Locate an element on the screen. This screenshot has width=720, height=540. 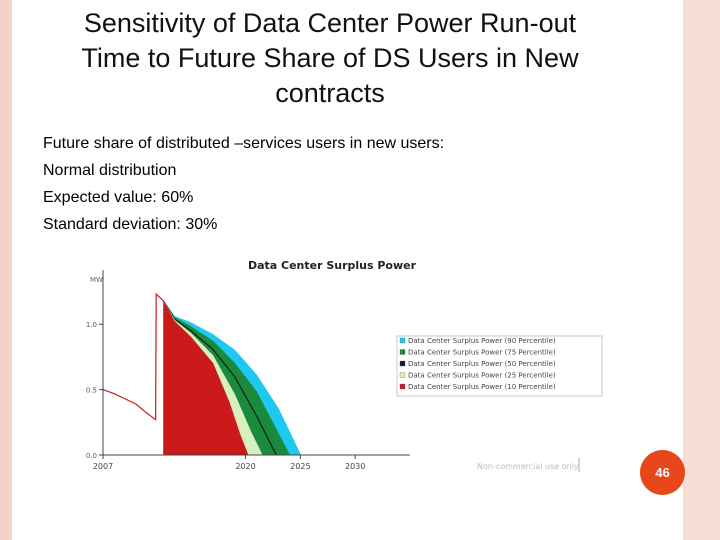
x-tick-label: 2025 is located at coordinates (300, 466).